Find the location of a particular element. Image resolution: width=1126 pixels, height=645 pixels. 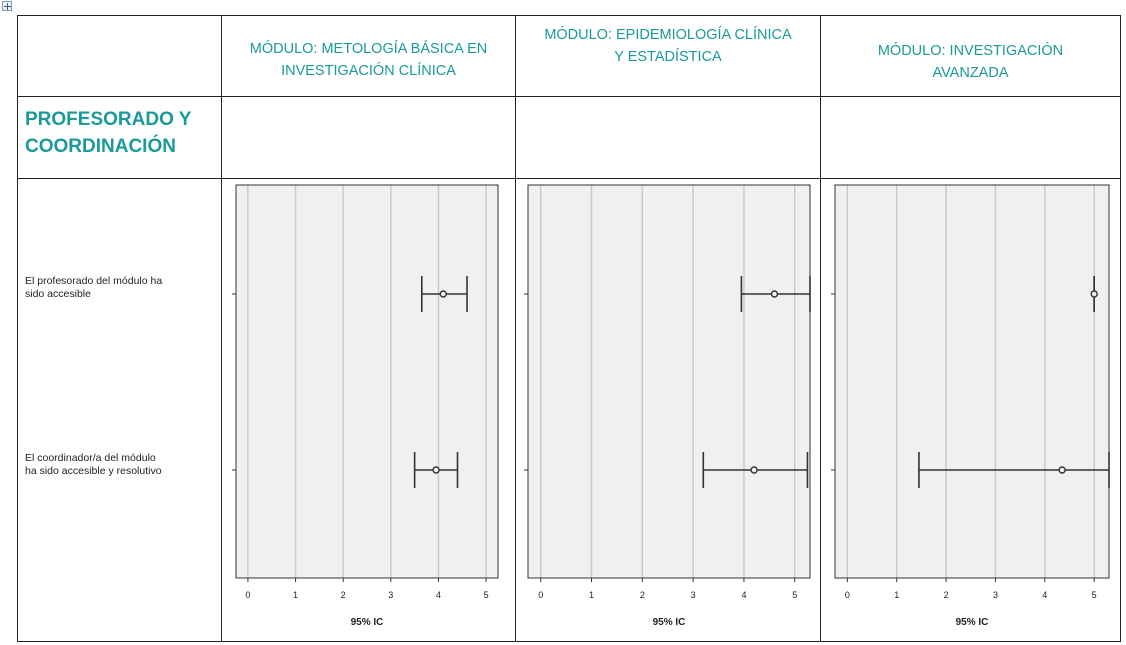

plot-area is located at coordinates (367, 381).